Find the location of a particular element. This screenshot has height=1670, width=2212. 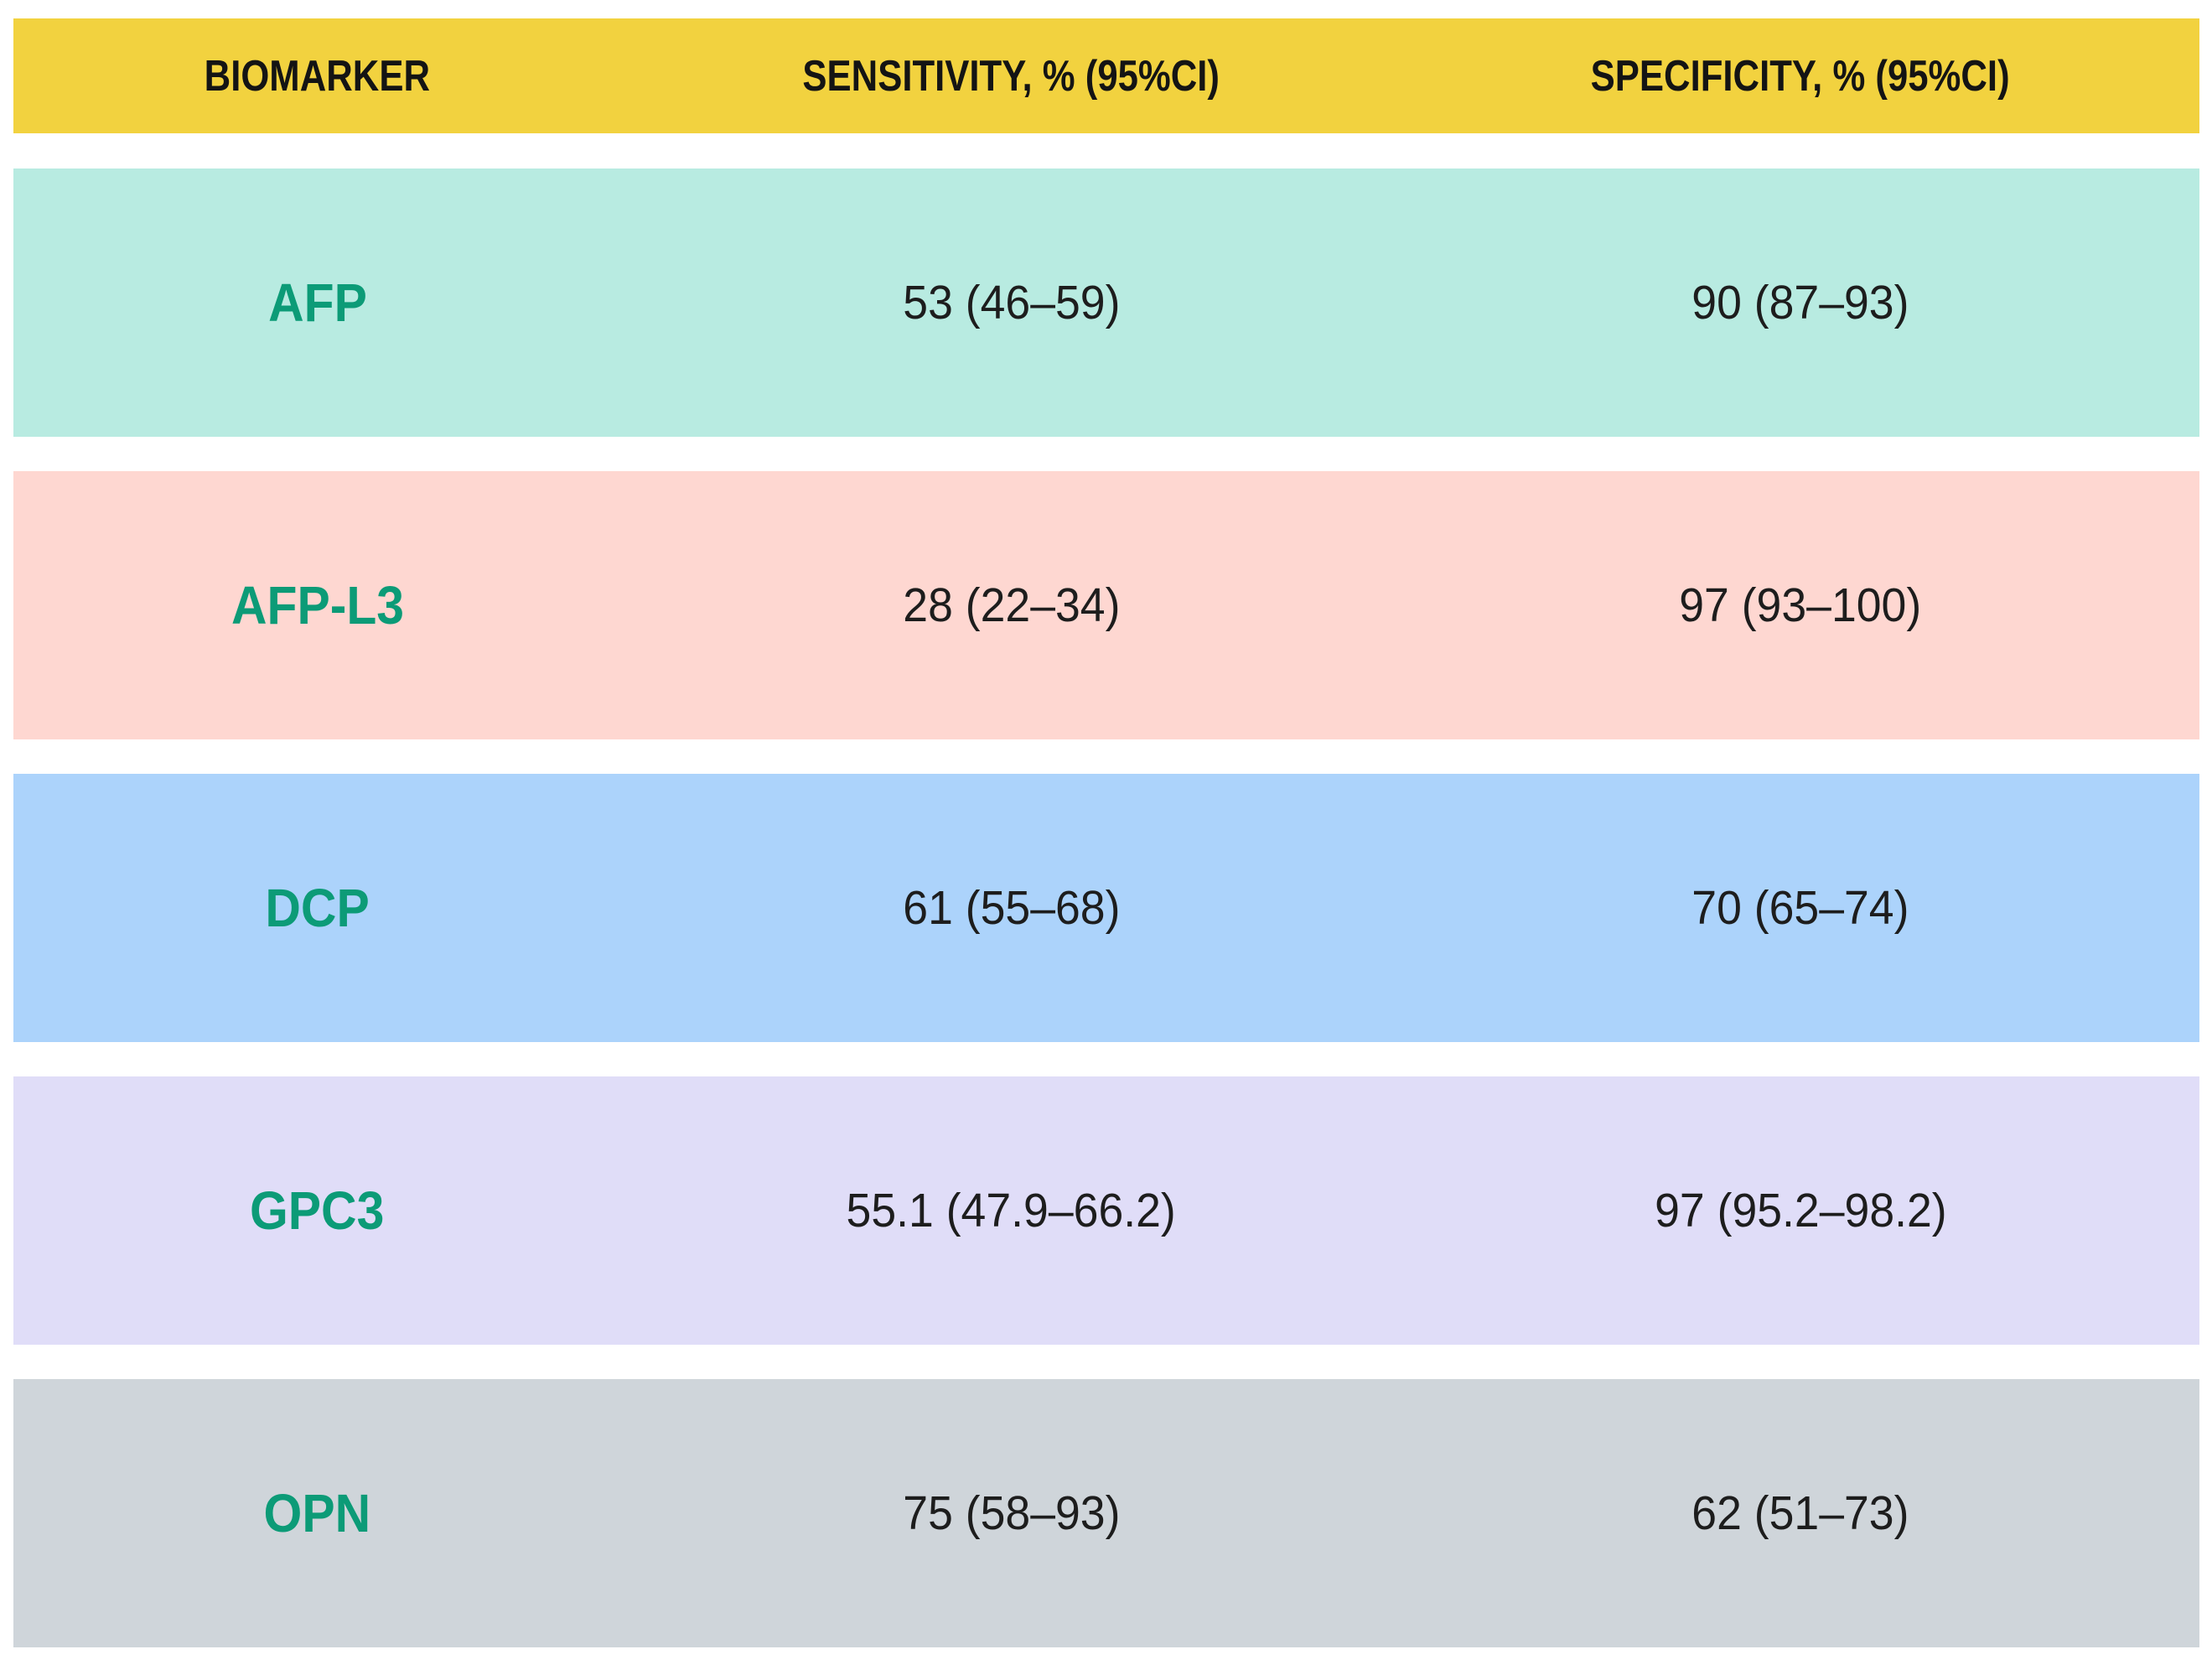

sensitivity-value: 61 (55–68) is located at coordinates (1011, 908).